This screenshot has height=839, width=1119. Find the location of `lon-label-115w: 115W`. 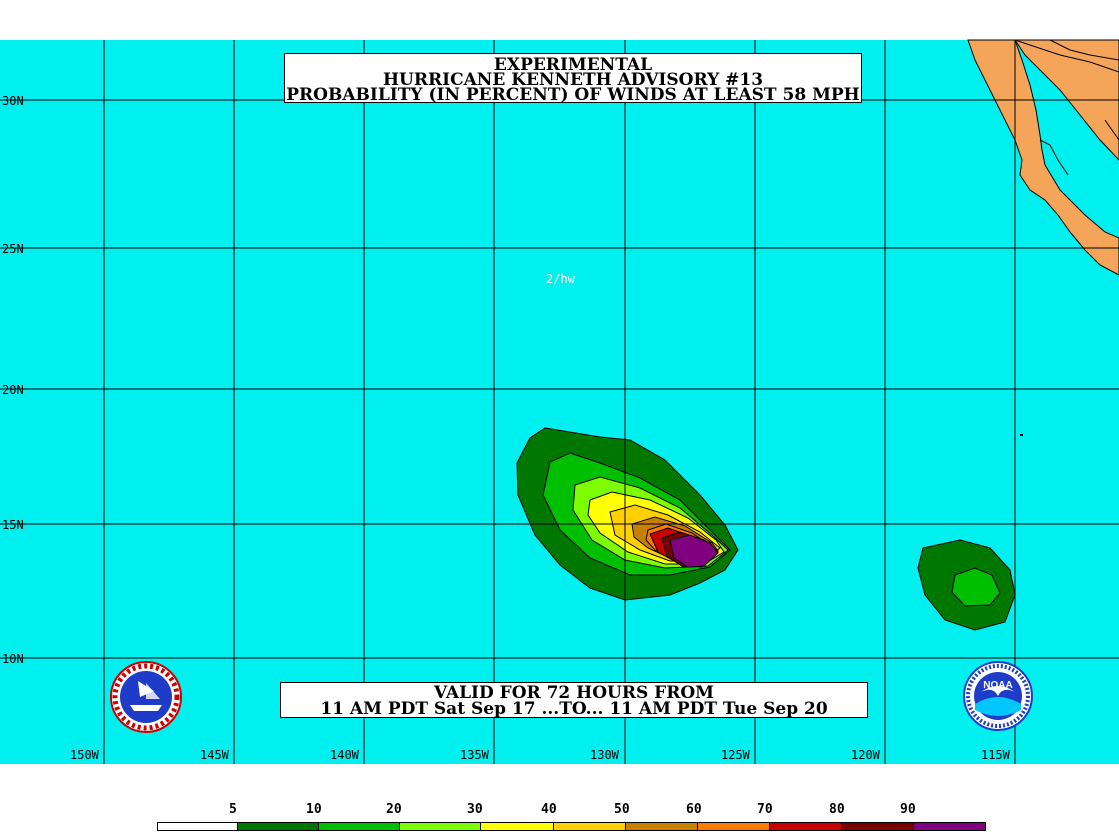

lon-label-115w: 115W is located at coordinates (995, 755).